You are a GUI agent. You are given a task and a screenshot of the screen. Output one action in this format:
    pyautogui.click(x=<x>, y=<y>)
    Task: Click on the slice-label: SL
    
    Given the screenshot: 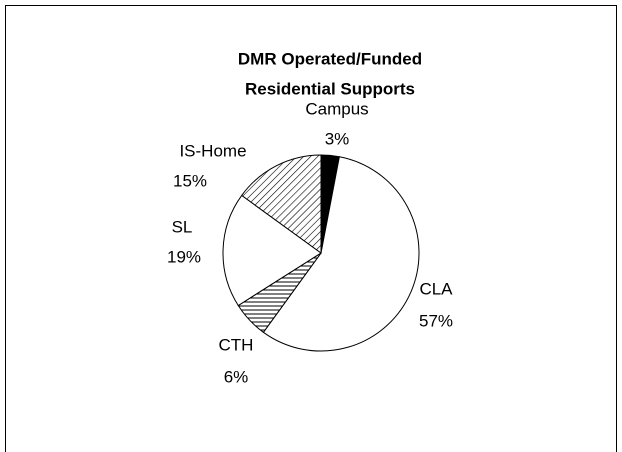 What is the action you would take?
    pyautogui.click(x=182, y=226)
    